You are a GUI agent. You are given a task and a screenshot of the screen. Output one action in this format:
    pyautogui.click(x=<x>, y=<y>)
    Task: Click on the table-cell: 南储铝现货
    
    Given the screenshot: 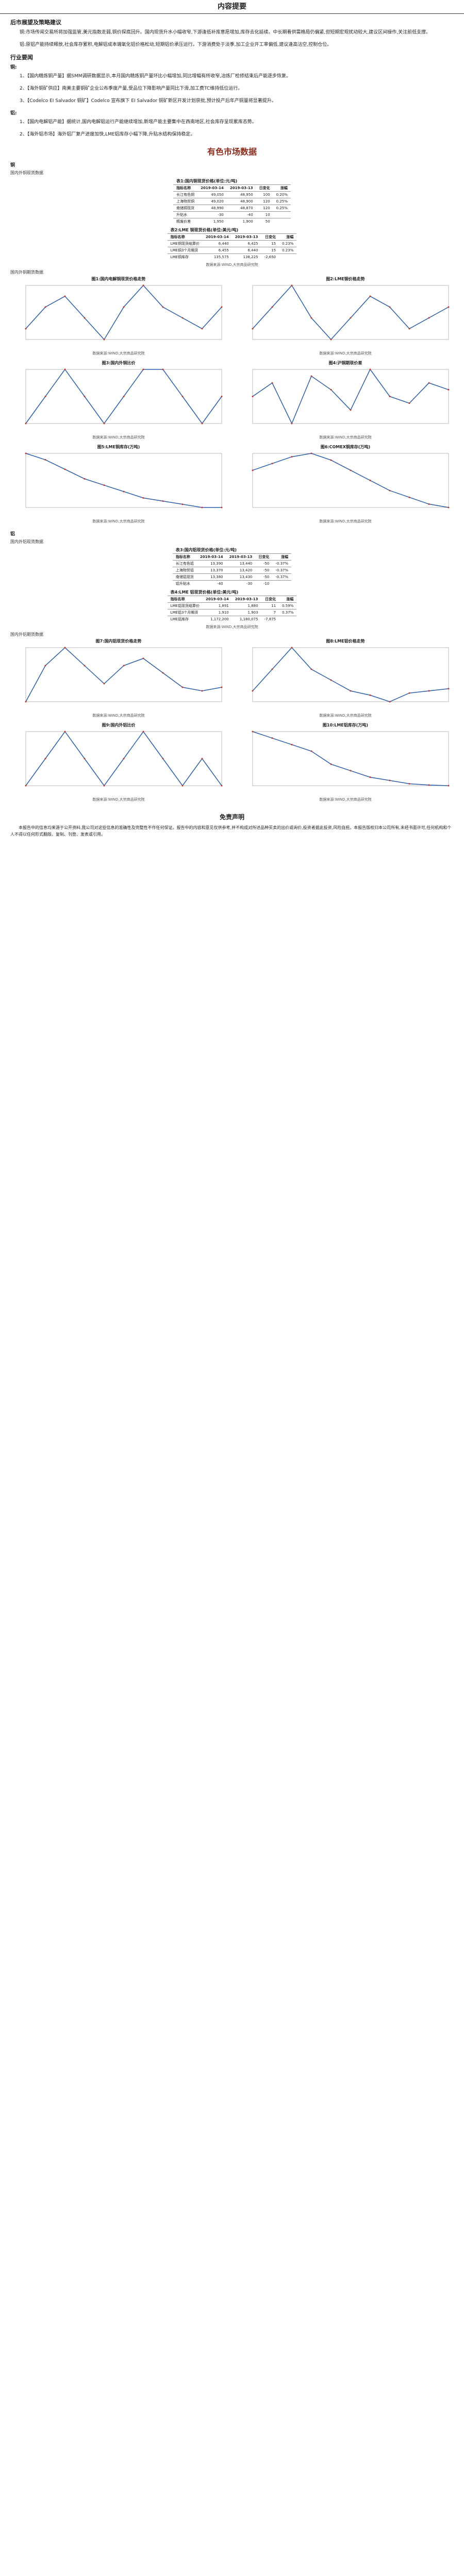 What is the action you would take?
    pyautogui.click(x=184, y=577)
    